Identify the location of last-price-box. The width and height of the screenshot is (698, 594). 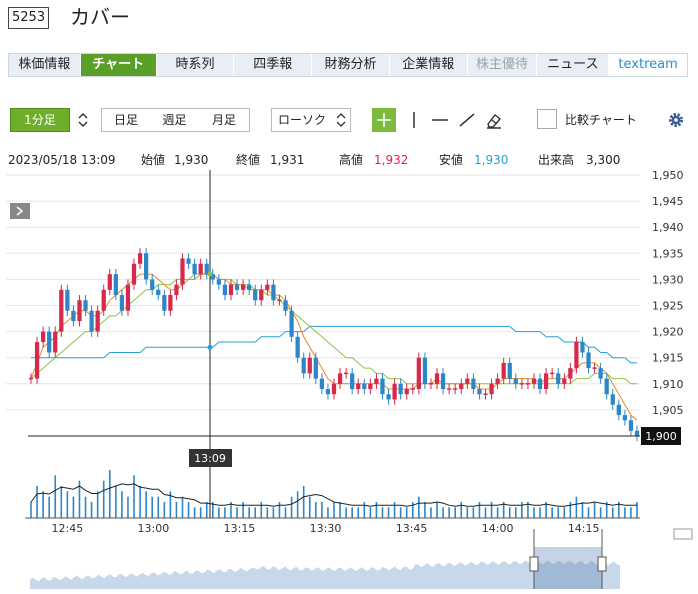
(661, 436).